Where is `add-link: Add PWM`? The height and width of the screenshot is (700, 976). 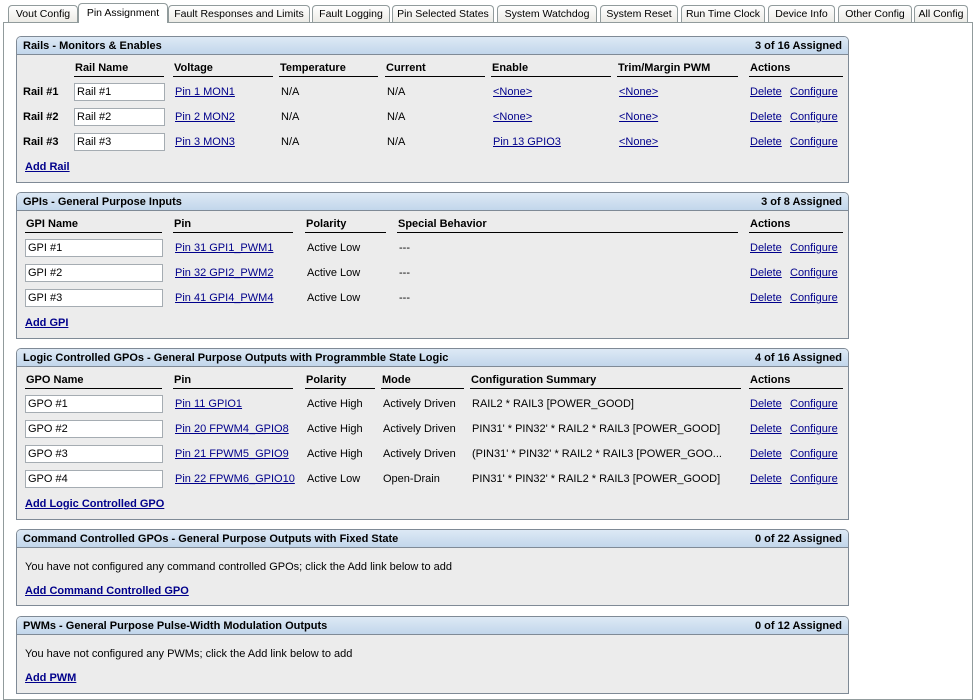 add-link: Add PWM is located at coordinates (51, 678).